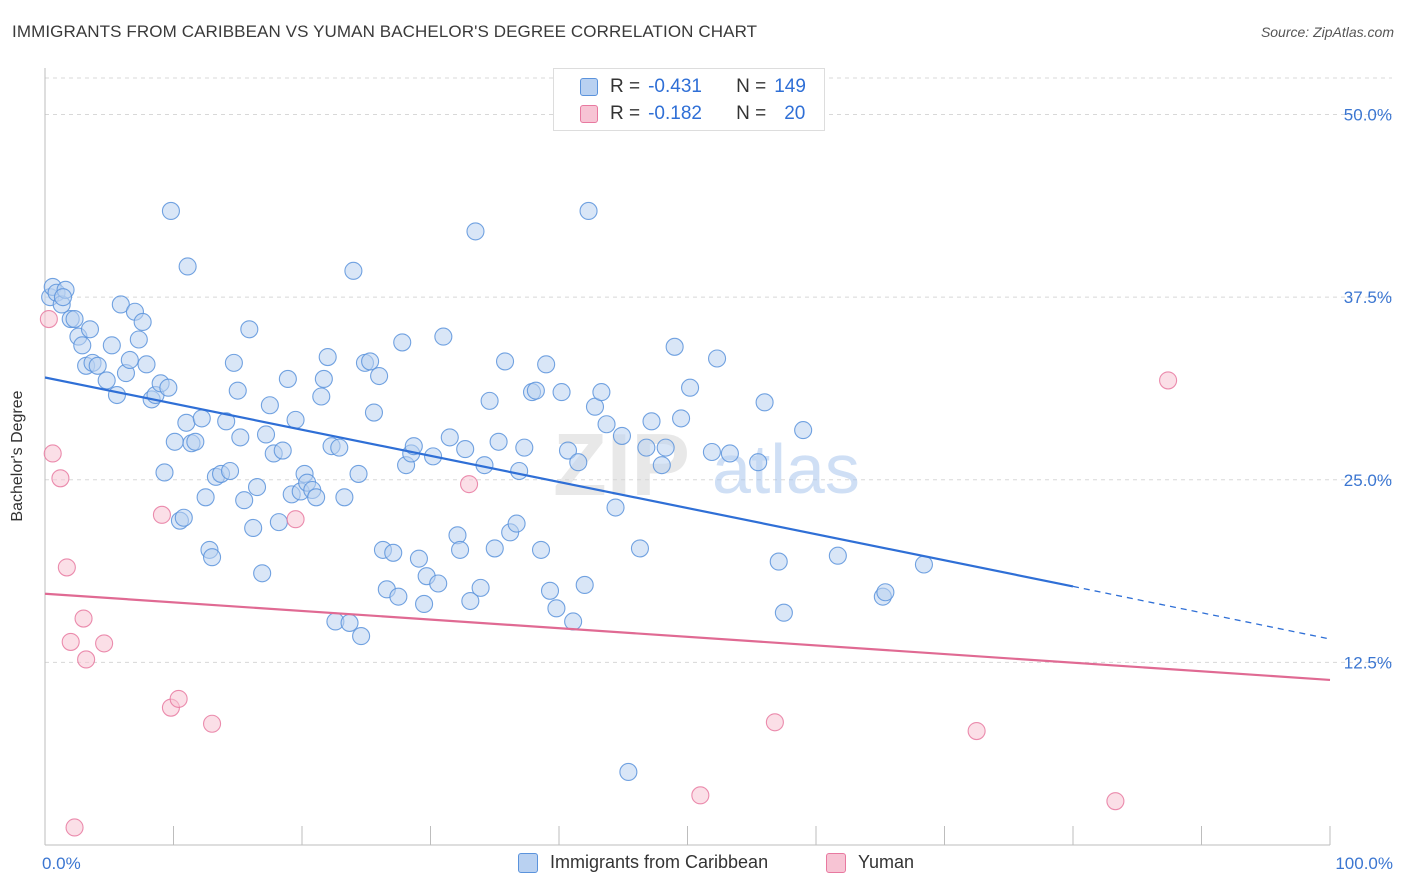  Describe the element at coordinates (589, 87) in the screenshot. I see `legend-swatch-blue` at that location.